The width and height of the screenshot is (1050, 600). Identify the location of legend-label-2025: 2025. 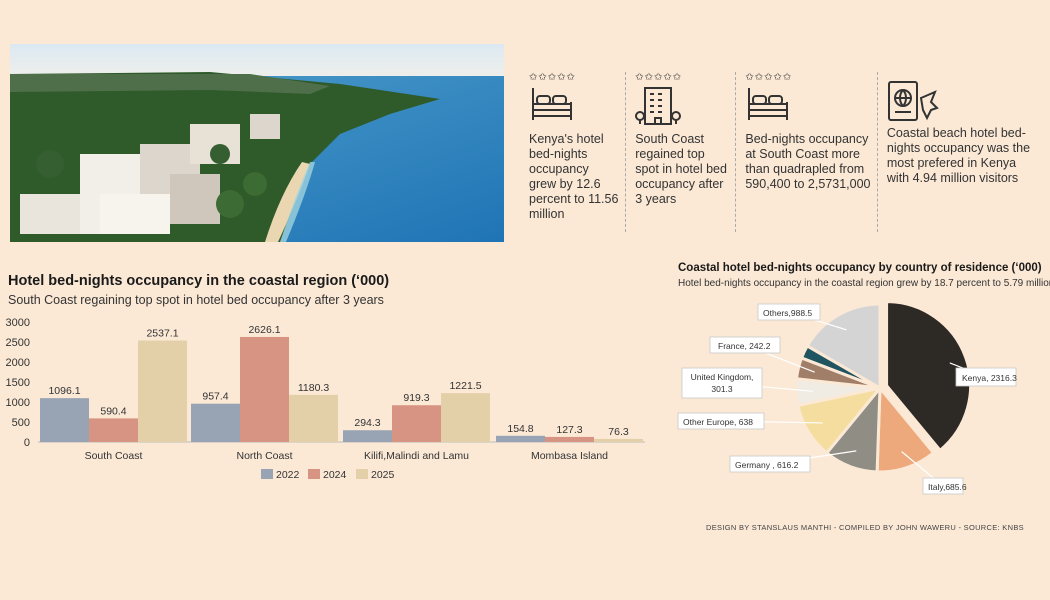
(383, 475).